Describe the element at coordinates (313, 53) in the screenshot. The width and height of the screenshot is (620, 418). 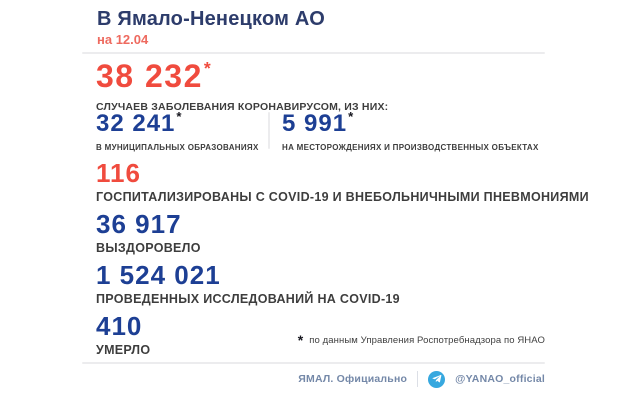
I see `top-divider` at that location.